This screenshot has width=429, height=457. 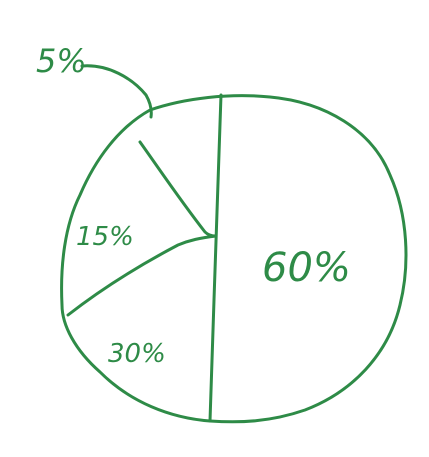 What do you see at coordinates (215, 258) in the screenshot?
I see `divider-60-slice` at bounding box center [215, 258].